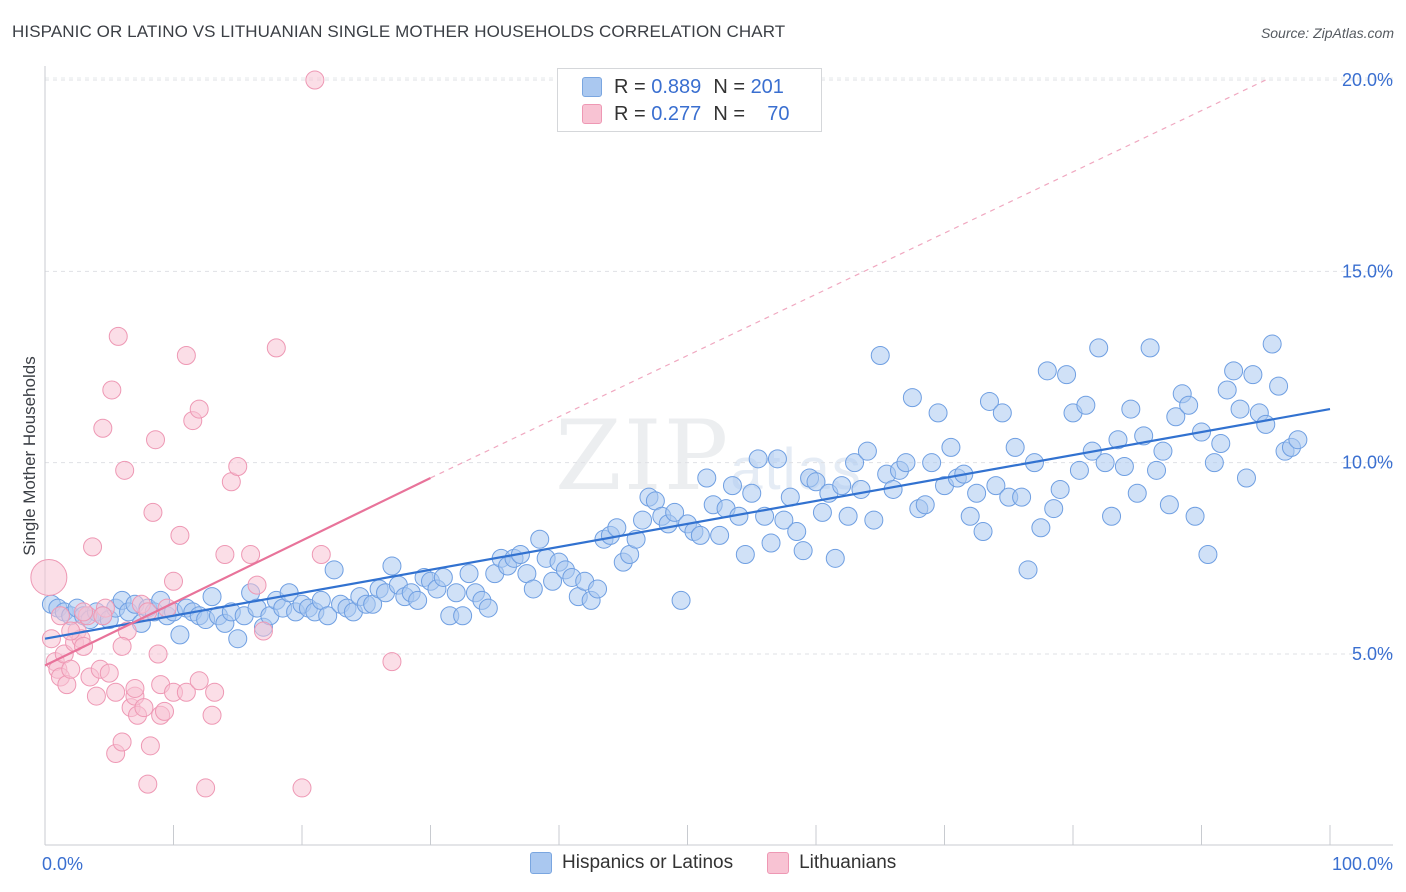 The height and width of the screenshot is (892, 1406). I want to click on legend-item-lithuanian: Lithuanians, so click(831, 863).